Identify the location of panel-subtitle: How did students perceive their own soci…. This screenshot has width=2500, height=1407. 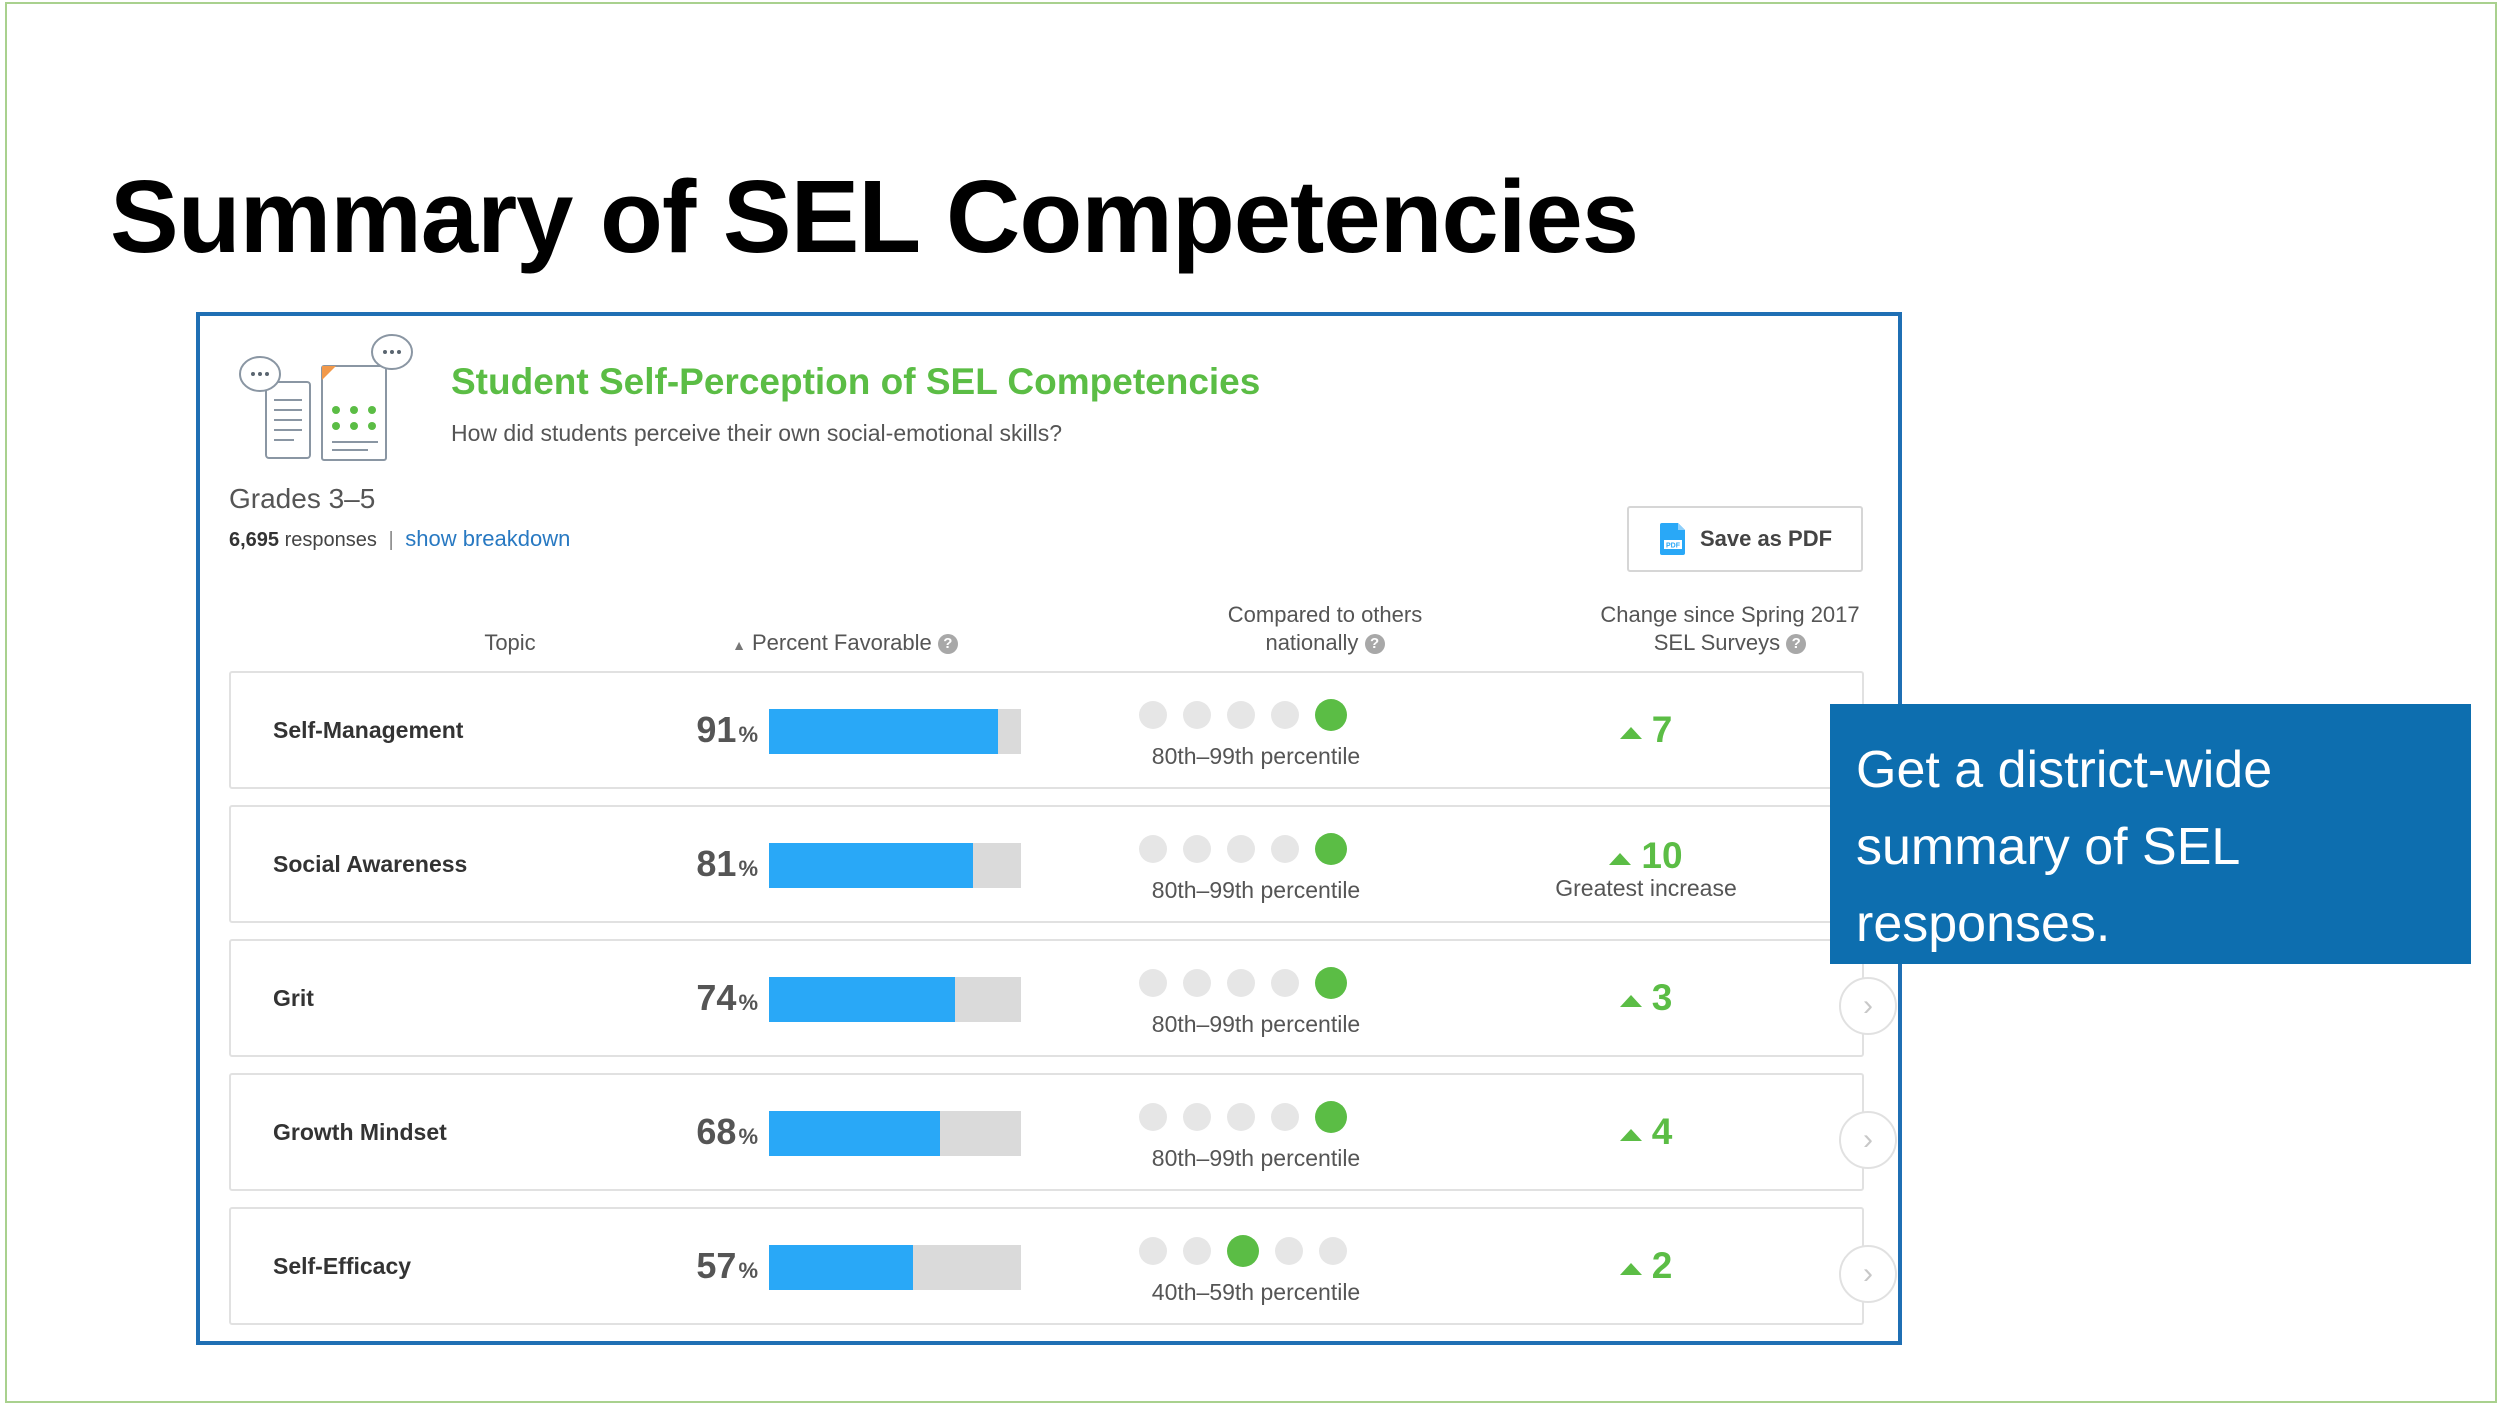
(757, 433).